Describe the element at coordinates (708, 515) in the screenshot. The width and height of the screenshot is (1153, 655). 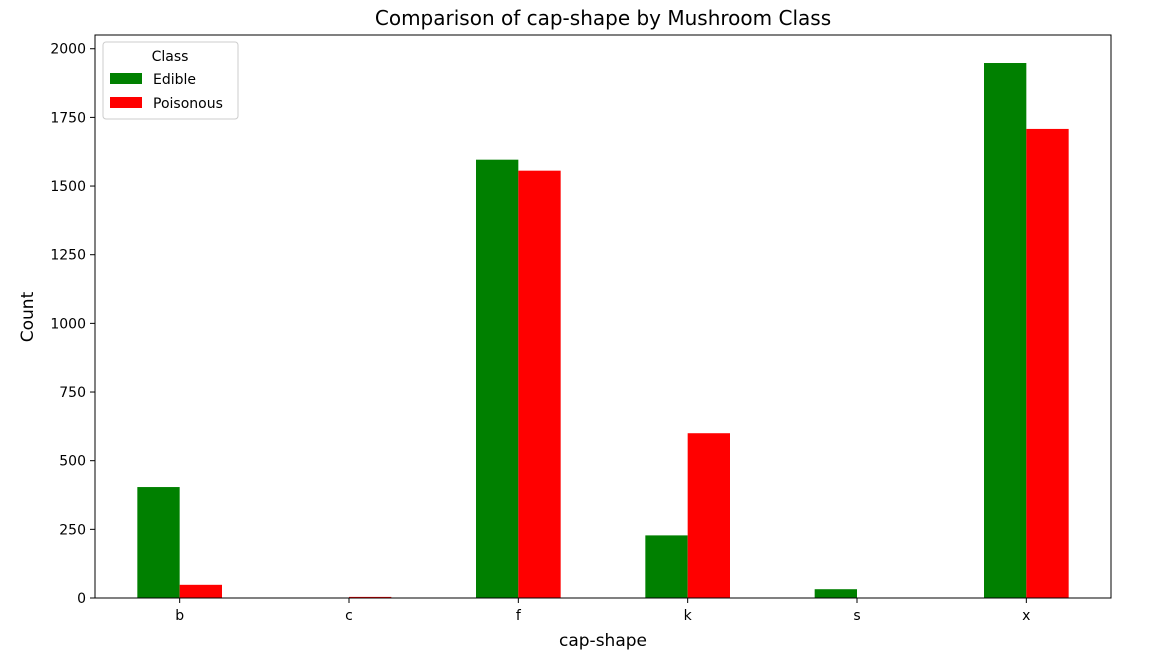
I see `bar-poisonous-k` at that location.